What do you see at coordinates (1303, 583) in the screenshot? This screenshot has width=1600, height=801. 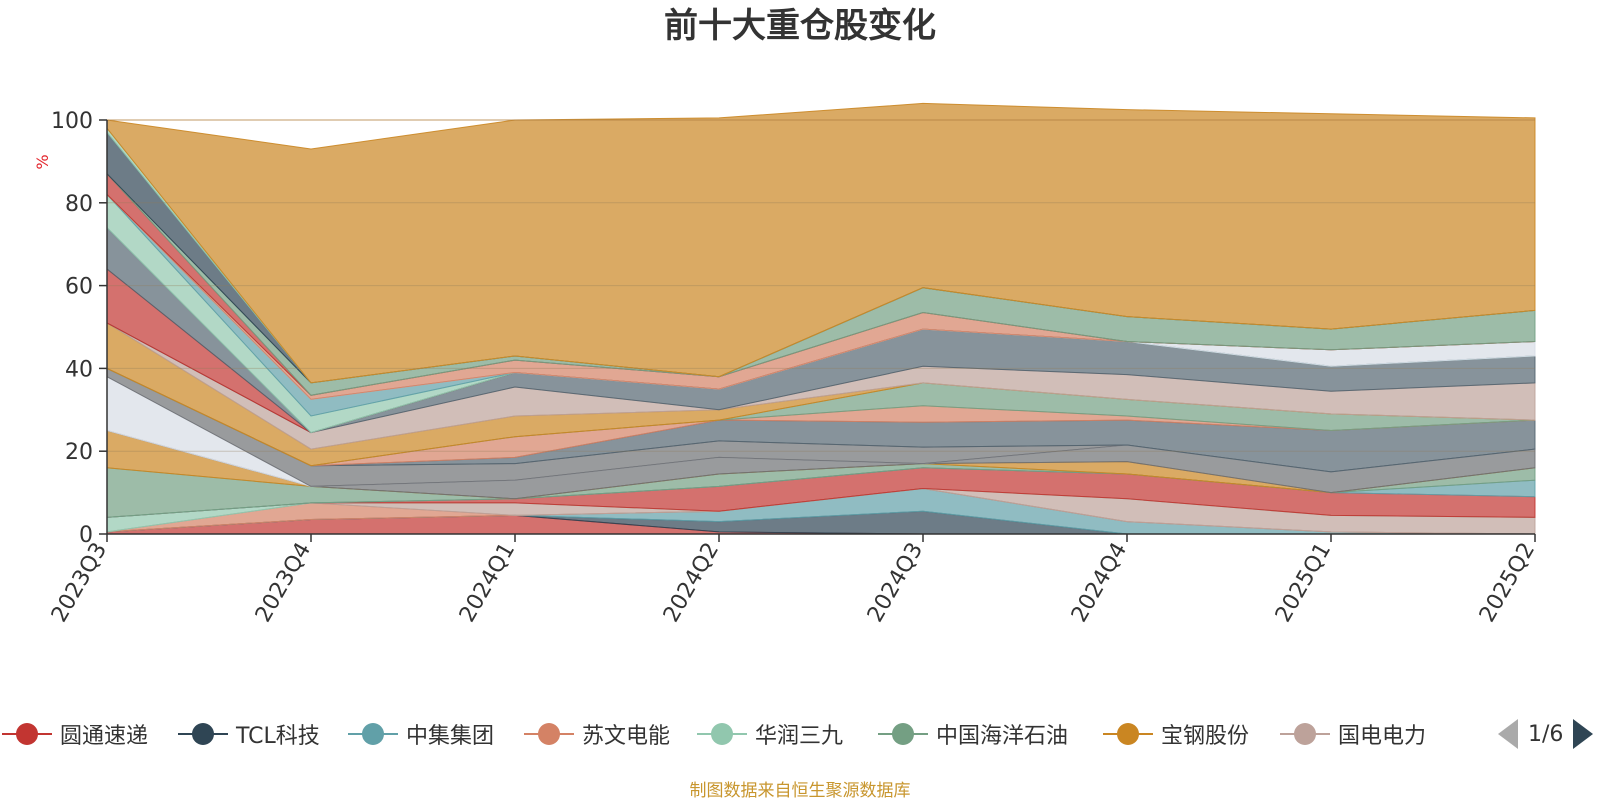 I see `x-tick-label: 2025Q1` at bounding box center [1303, 583].